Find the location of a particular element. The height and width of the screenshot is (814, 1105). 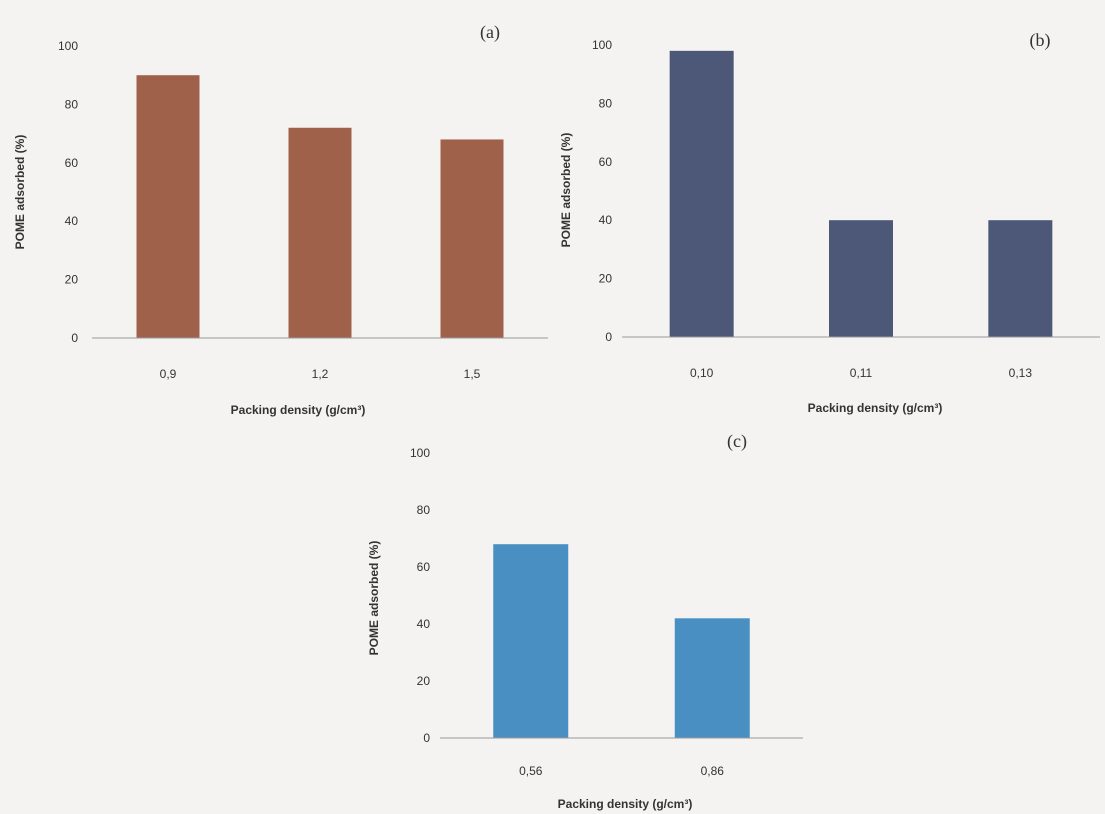

y-tick-label-a-2: 40 is located at coordinates (72, 221).